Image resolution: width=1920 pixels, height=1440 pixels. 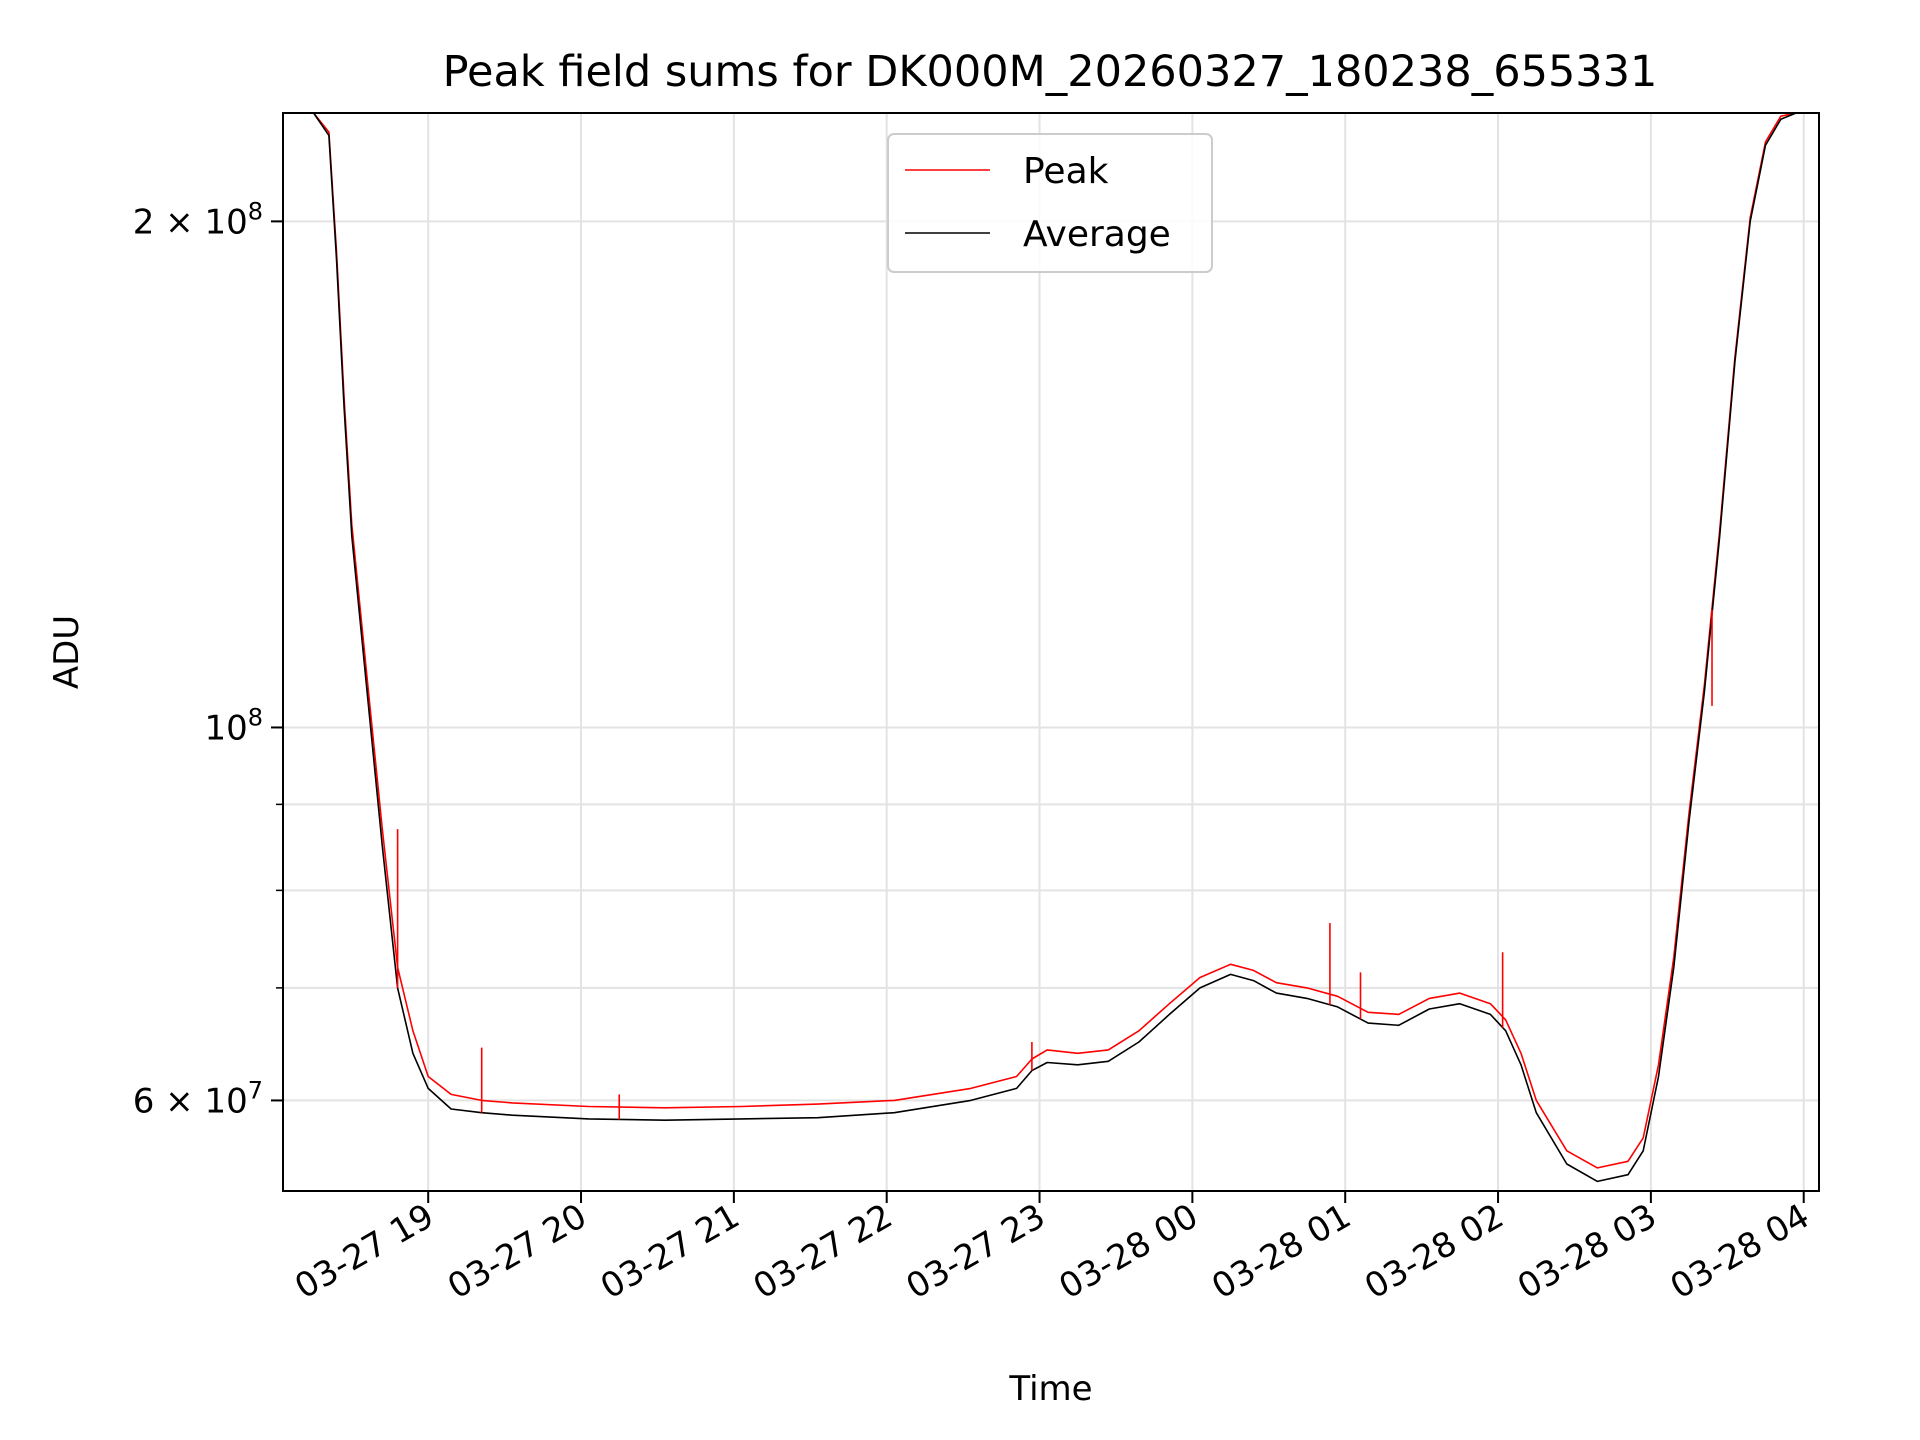 I want to click on y-tick-mantissa: 2 × 10, so click(x=190, y=222).